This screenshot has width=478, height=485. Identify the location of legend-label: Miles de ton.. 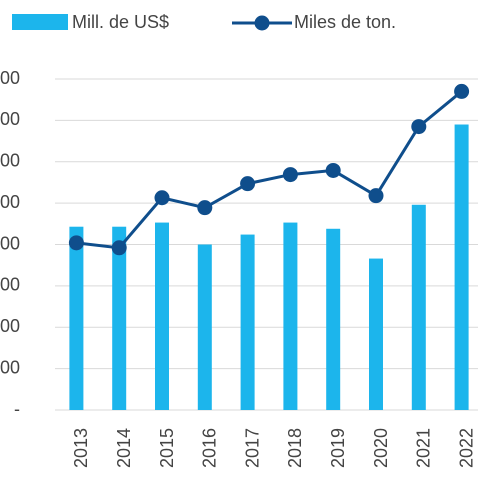
(345, 22).